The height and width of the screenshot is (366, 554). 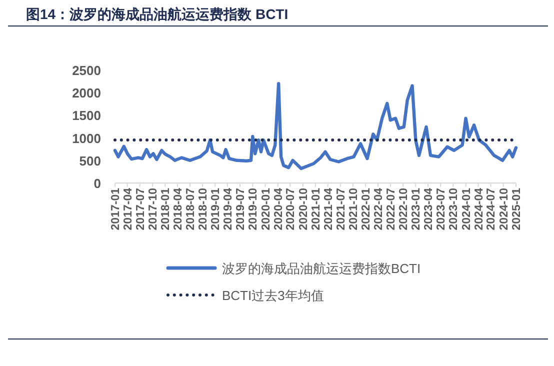 I want to click on x-tick-label: 2019-10, so click(x=254, y=209).